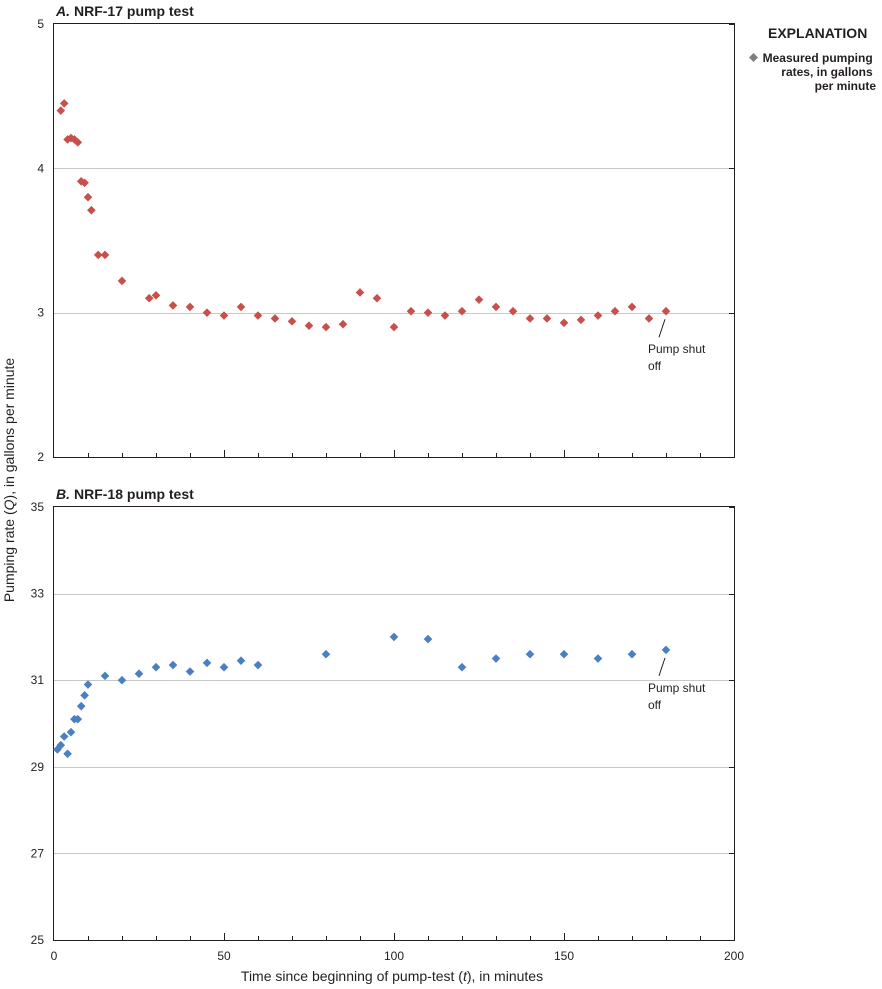 The image size is (882, 989). What do you see at coordinates (38, 940) in the screenshot?
I see `panel-b-y-tick-label: 25` at bounding box center [38, 940].